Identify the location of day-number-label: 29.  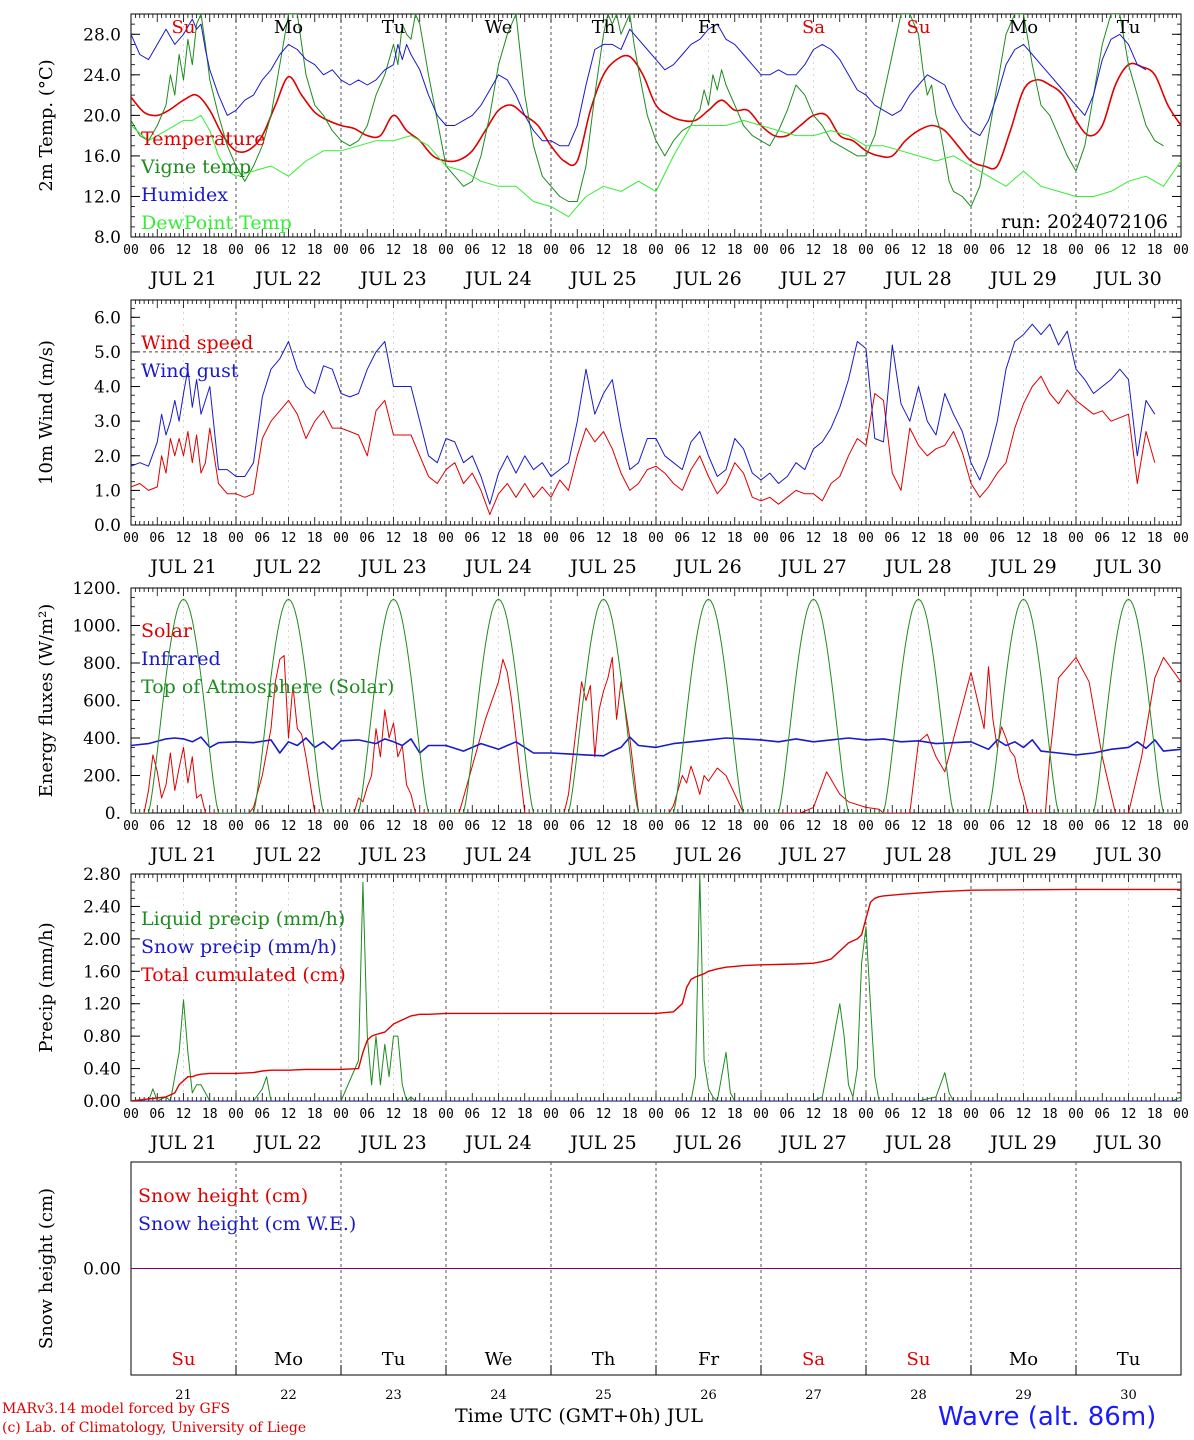
(1023, 1395).